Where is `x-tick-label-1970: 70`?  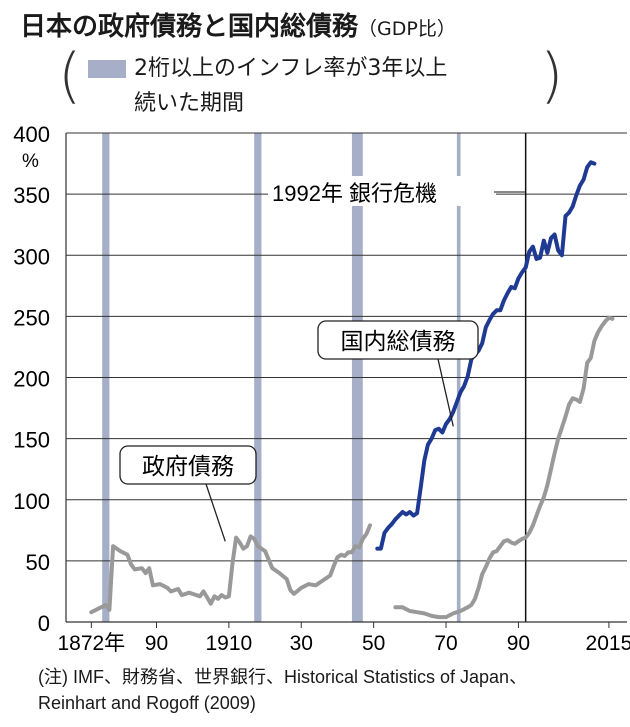
x-tick-label-1970: 70 is located at coordinates (445, 643).